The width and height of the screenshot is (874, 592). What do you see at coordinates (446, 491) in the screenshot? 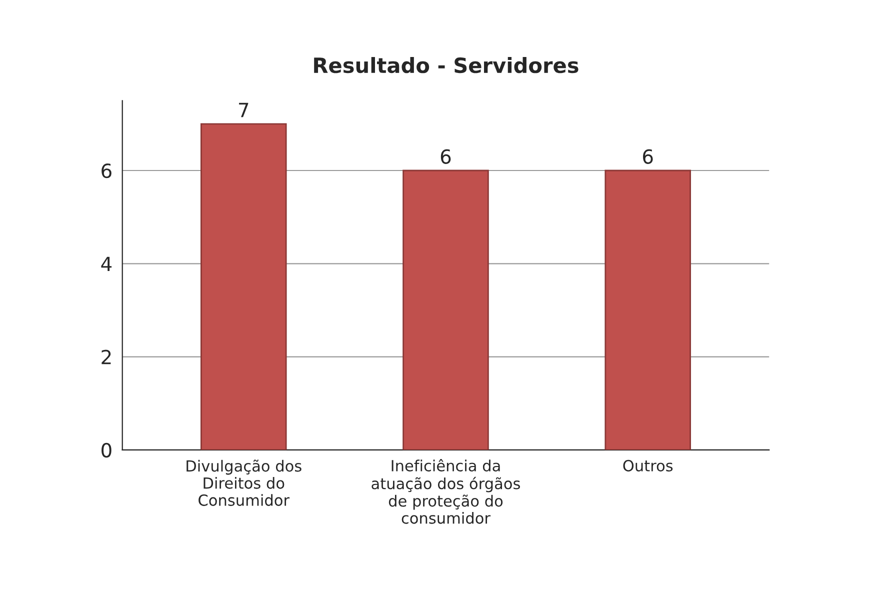
I see `x-tick-label: Ineficiência da atuação dos órgãos de proteção do consumidor` at bounding box center [446, 491].